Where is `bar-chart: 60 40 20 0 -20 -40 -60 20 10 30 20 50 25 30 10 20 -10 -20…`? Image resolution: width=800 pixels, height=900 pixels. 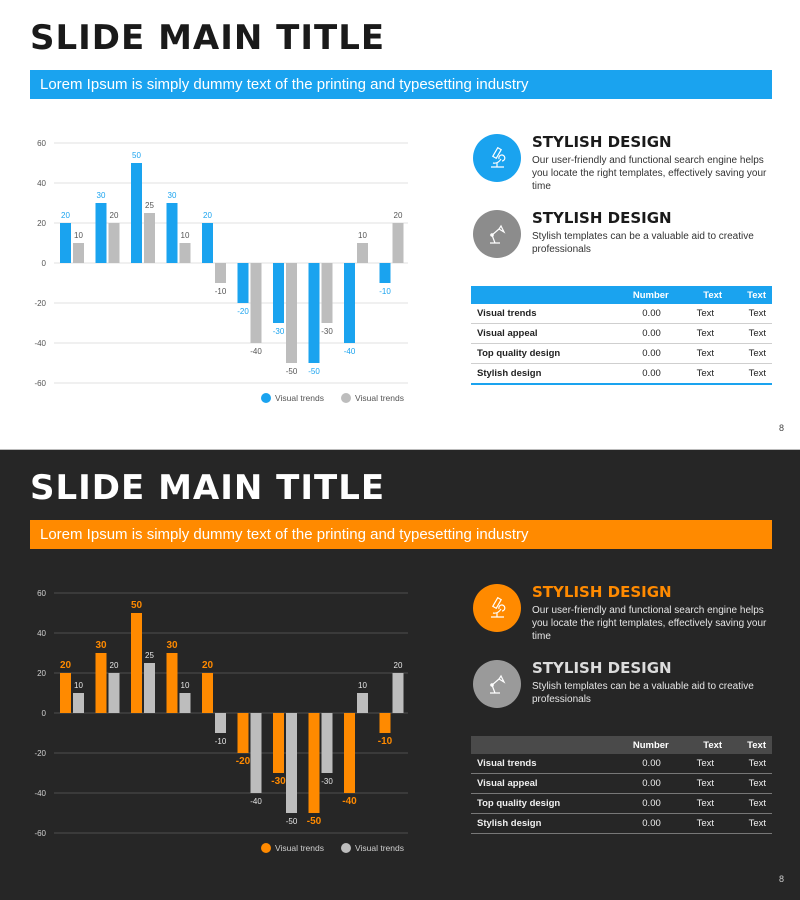
bar-chart: 60 40 20 0 -20 -40 -60 20 10 30 20 50 25 30 10 20 -10 -20… is located at coordinates (221, 721).